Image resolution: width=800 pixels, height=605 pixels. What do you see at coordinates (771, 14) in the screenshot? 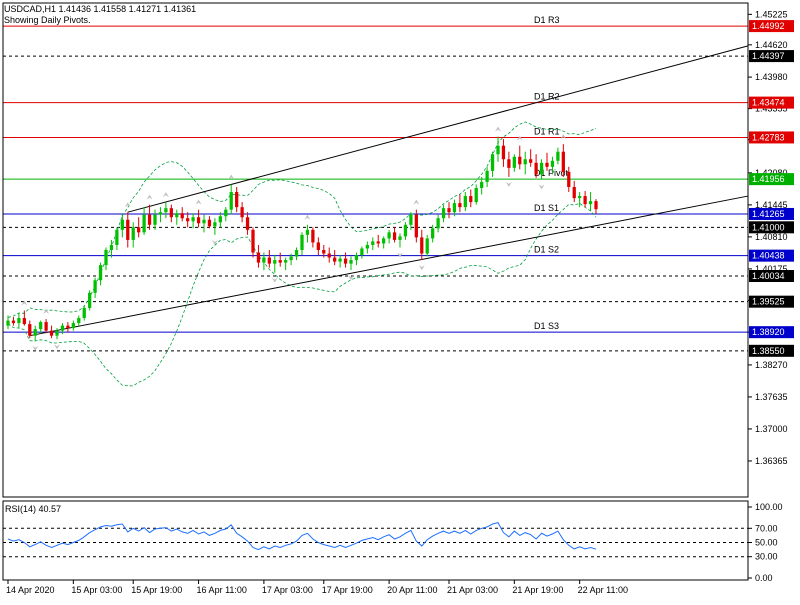
I see `y-tick-label: 1.45225` at bounding box center [771, 14].